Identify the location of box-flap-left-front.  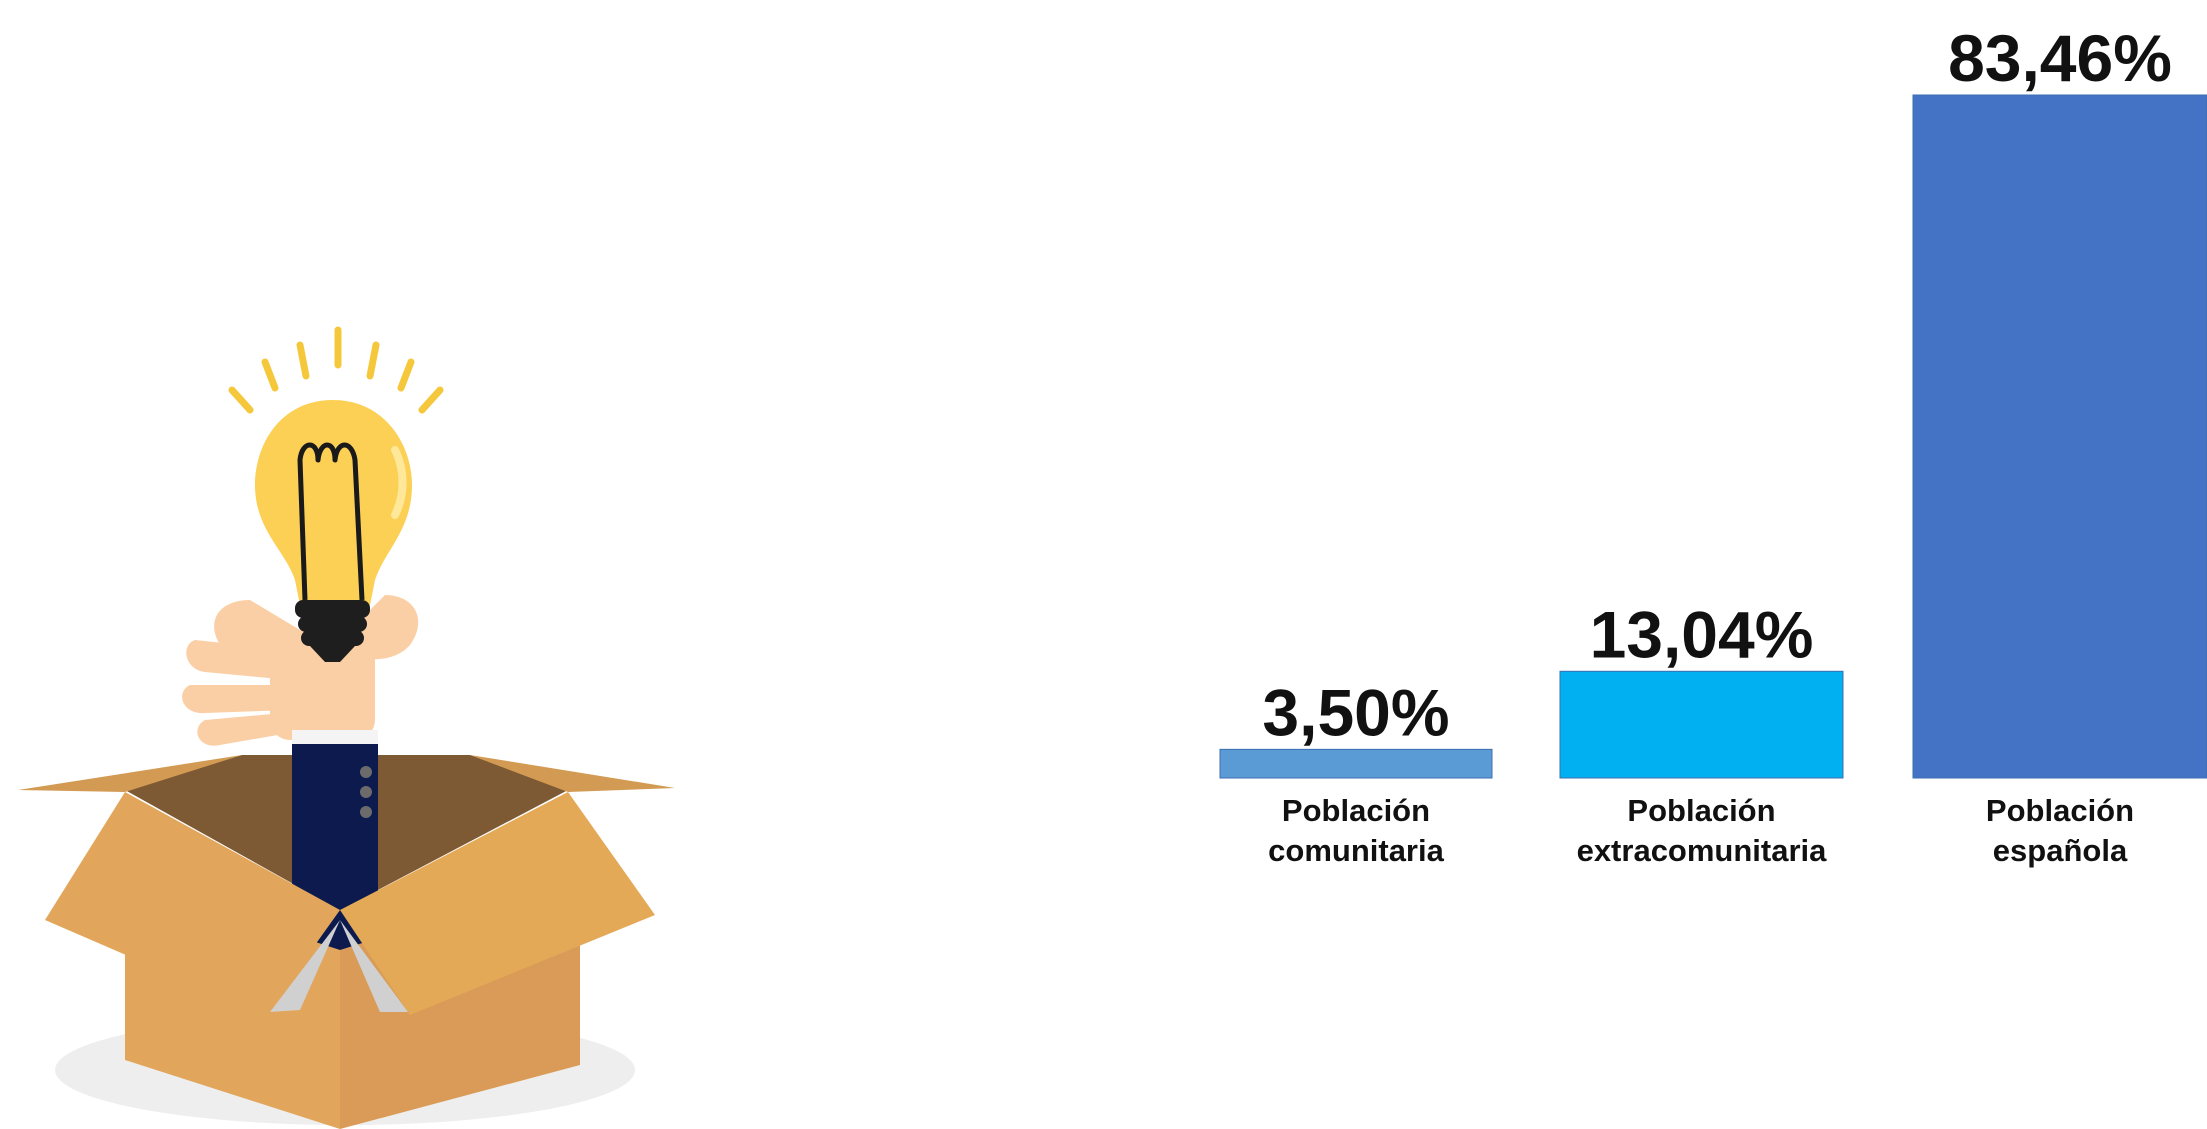
(192, 903).